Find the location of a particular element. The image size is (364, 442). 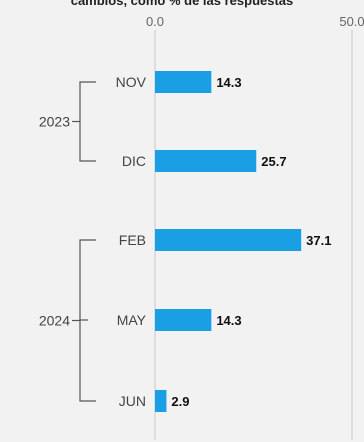

year-label: 2023 is located at coordinates (54, 122).